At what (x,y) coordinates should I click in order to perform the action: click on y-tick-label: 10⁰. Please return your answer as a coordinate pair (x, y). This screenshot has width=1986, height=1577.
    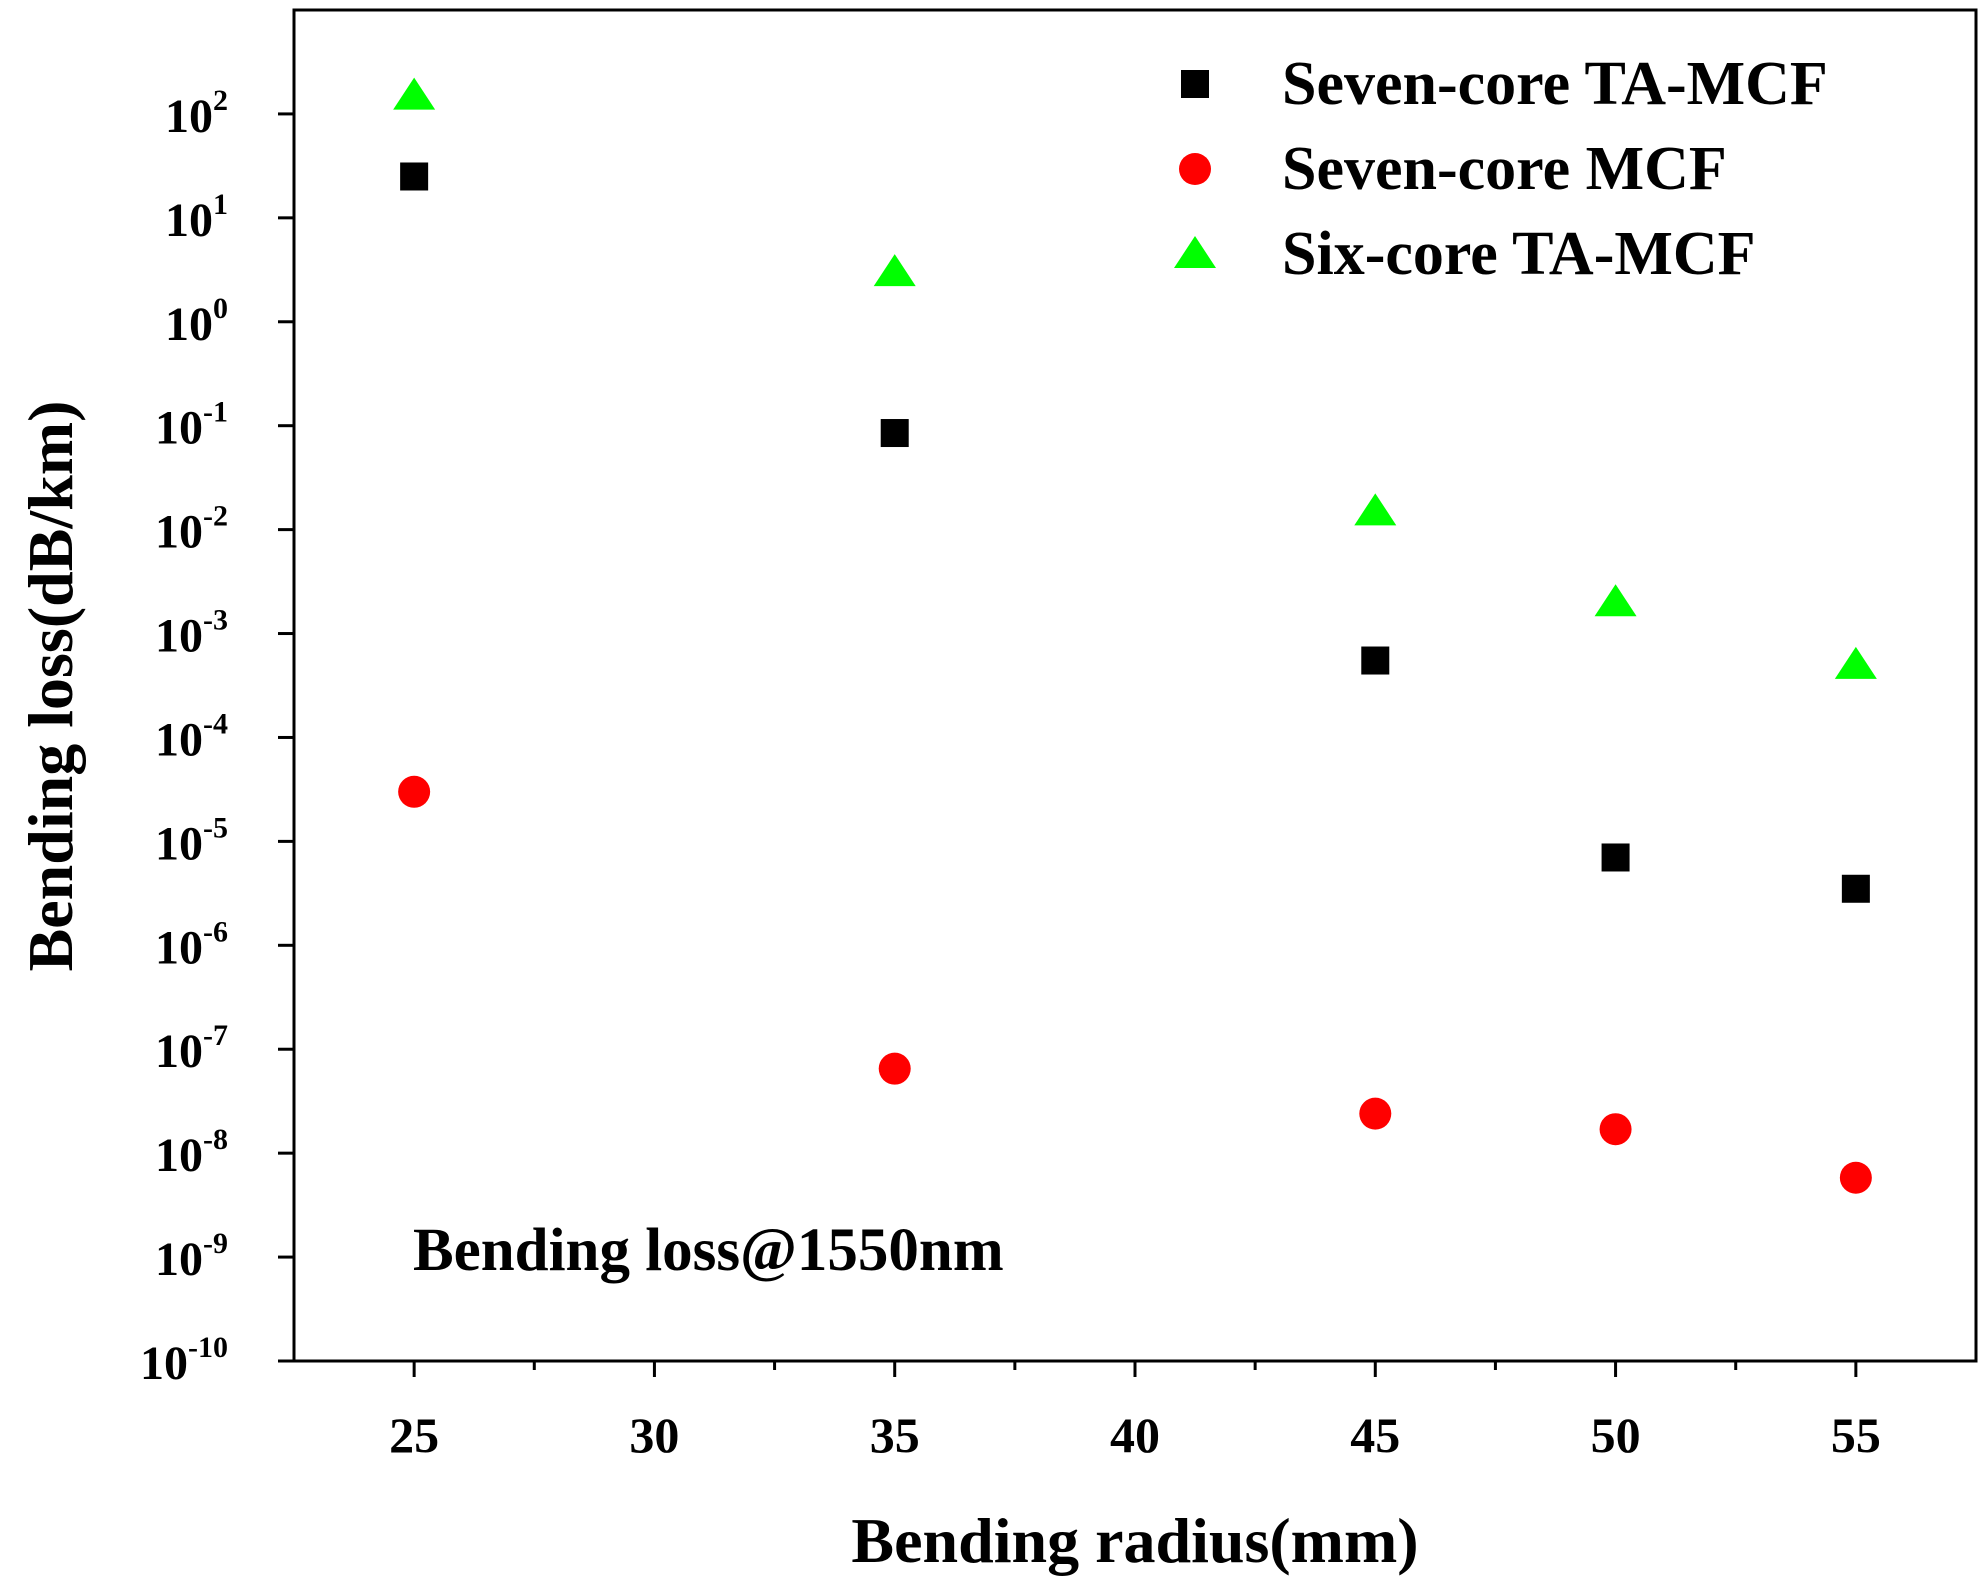
    Looking at the image, I should click on (196, 321).